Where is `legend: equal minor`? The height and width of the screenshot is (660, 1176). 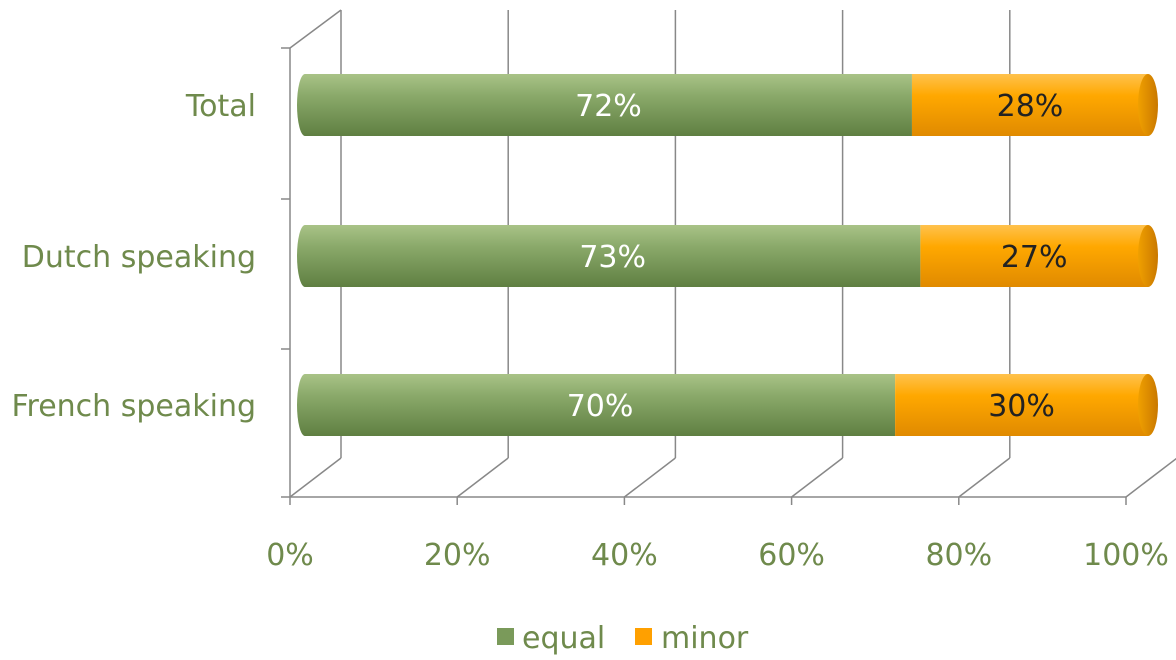
legend: equal minor is located at coordinates (623, 638).